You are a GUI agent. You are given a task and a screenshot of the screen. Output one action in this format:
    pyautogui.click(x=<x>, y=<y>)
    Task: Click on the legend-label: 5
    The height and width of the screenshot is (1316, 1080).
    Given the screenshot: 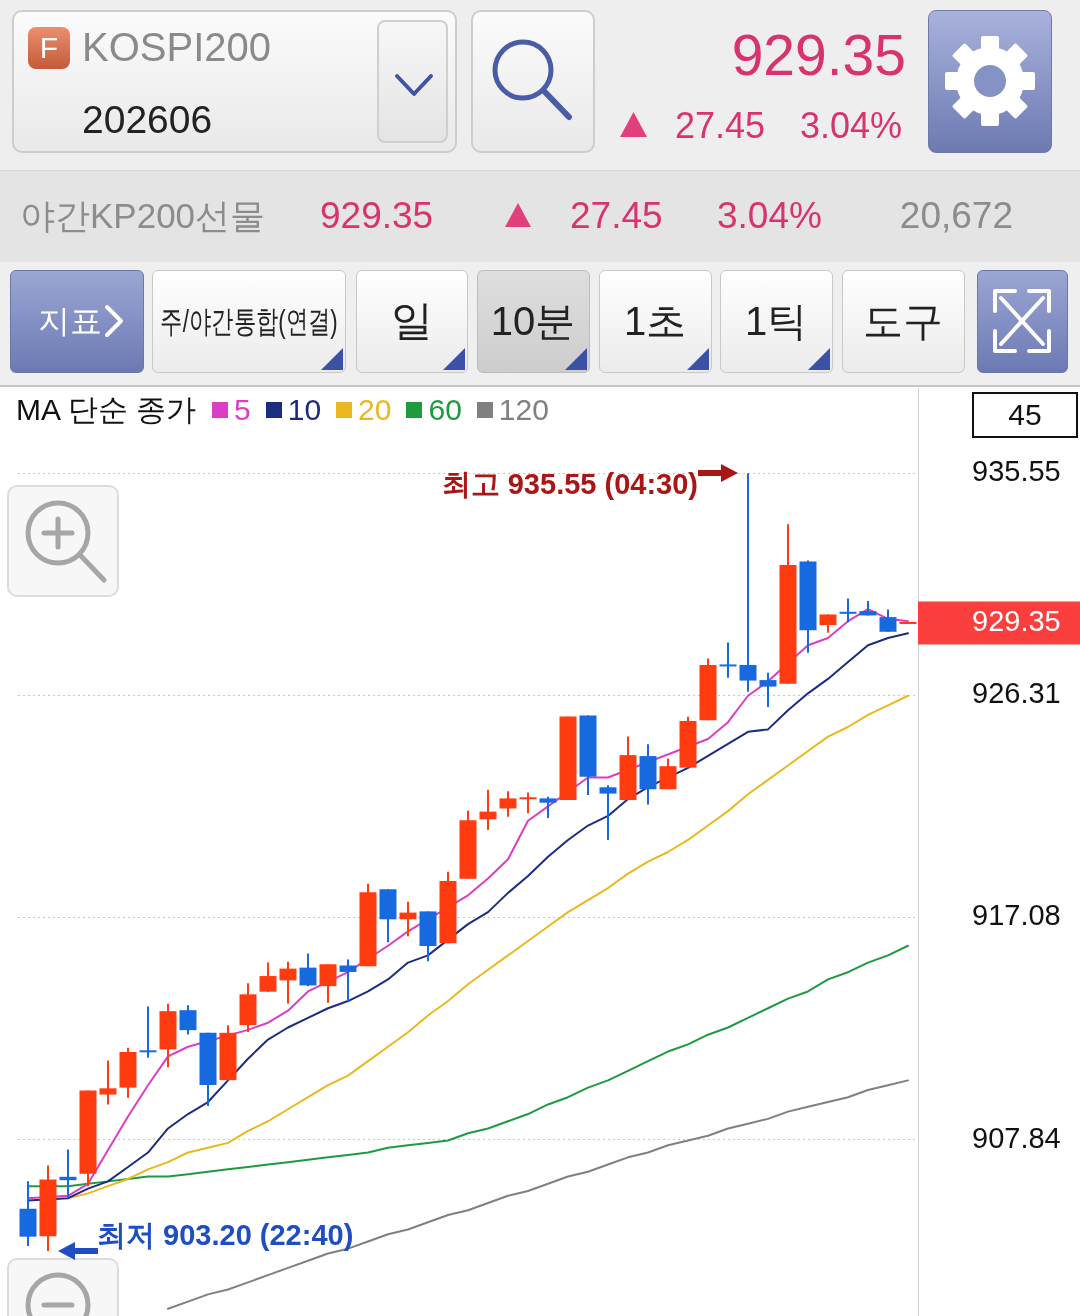 What is the action you would take?
    pyautogui.click(x=242, y=410)
    